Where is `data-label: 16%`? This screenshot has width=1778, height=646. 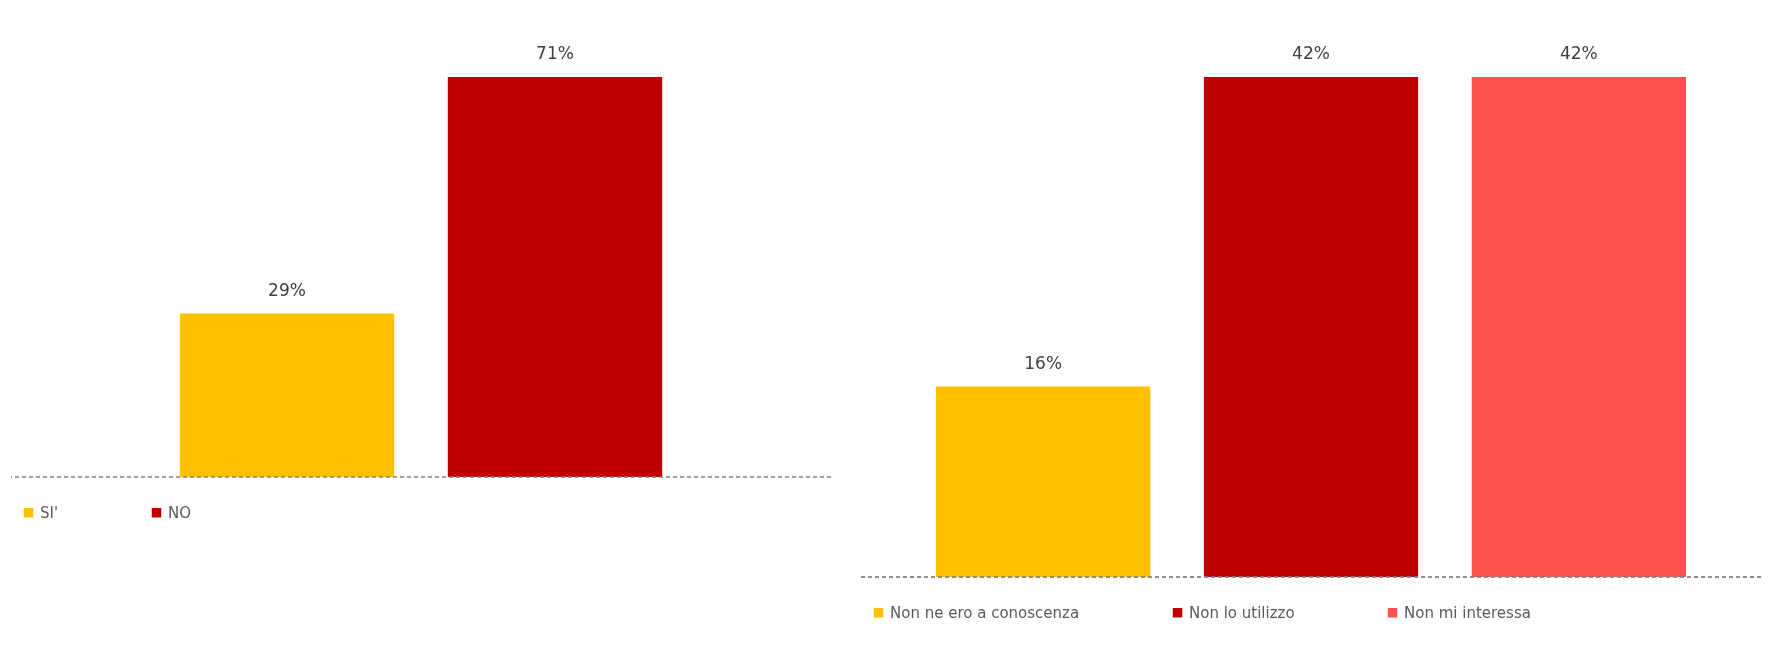 data-label: 16% is located at coordinates (1043, 362).